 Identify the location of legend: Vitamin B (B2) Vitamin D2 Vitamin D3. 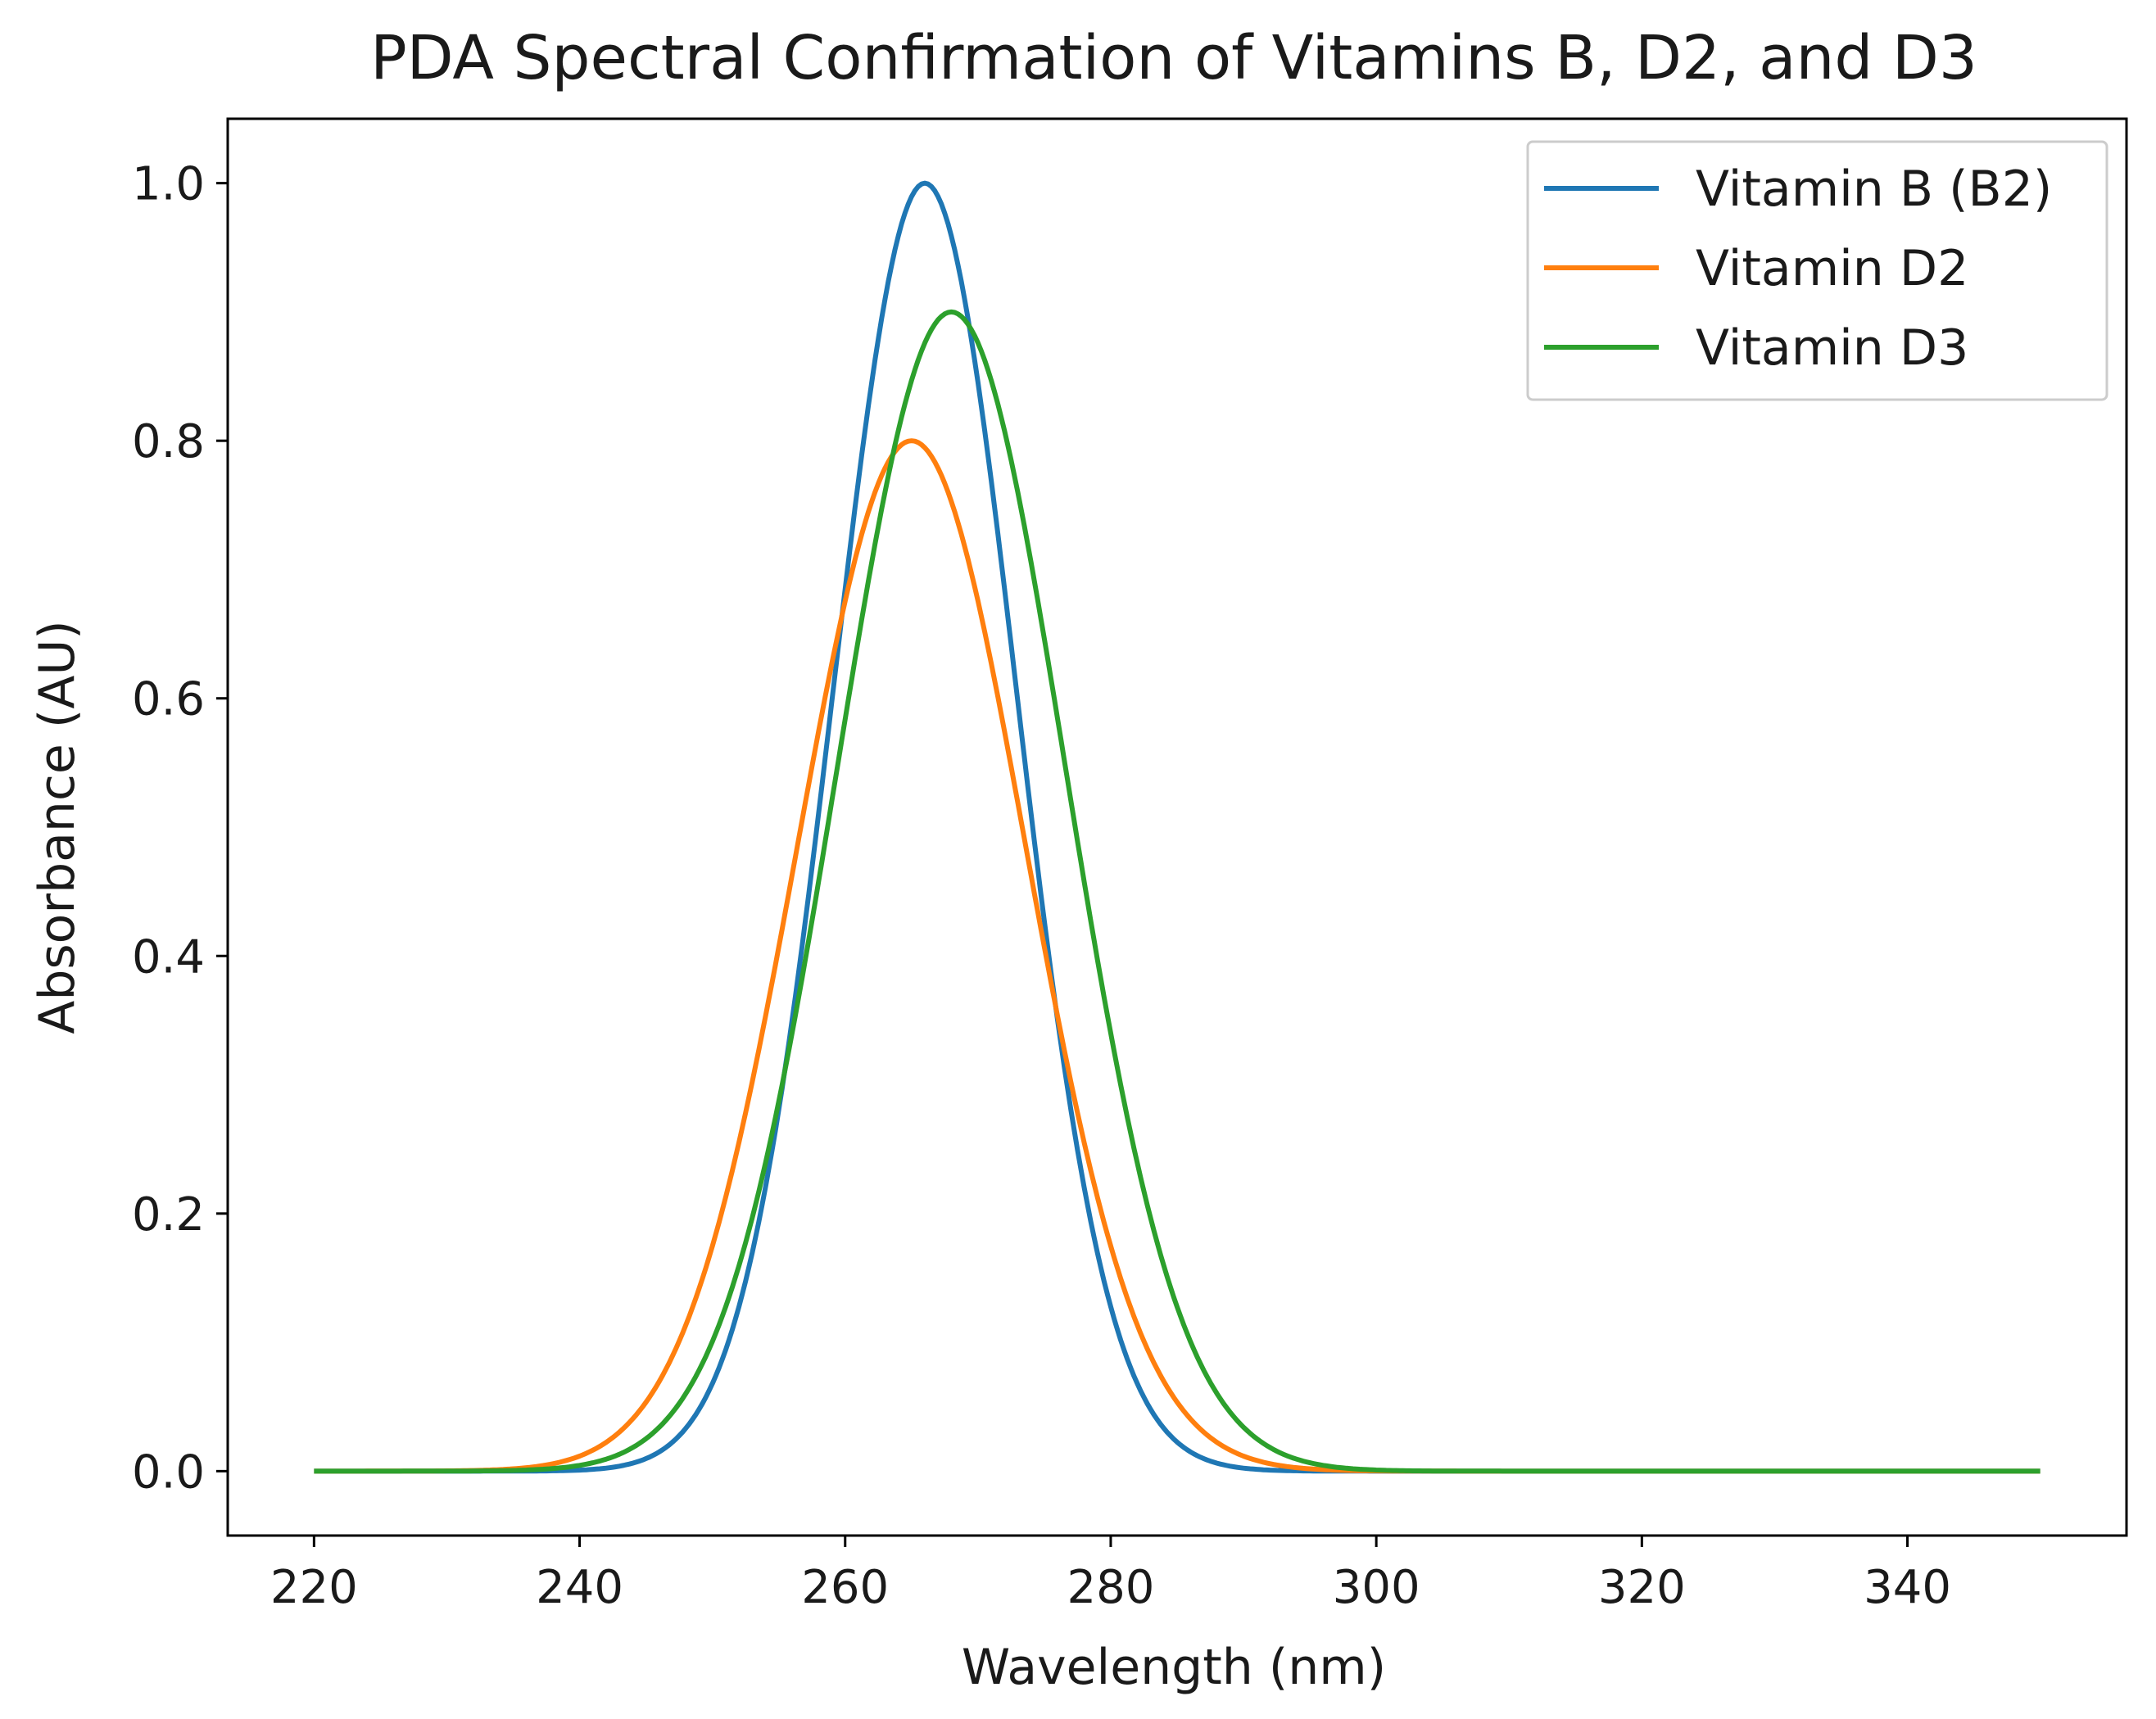
(1817, 270).